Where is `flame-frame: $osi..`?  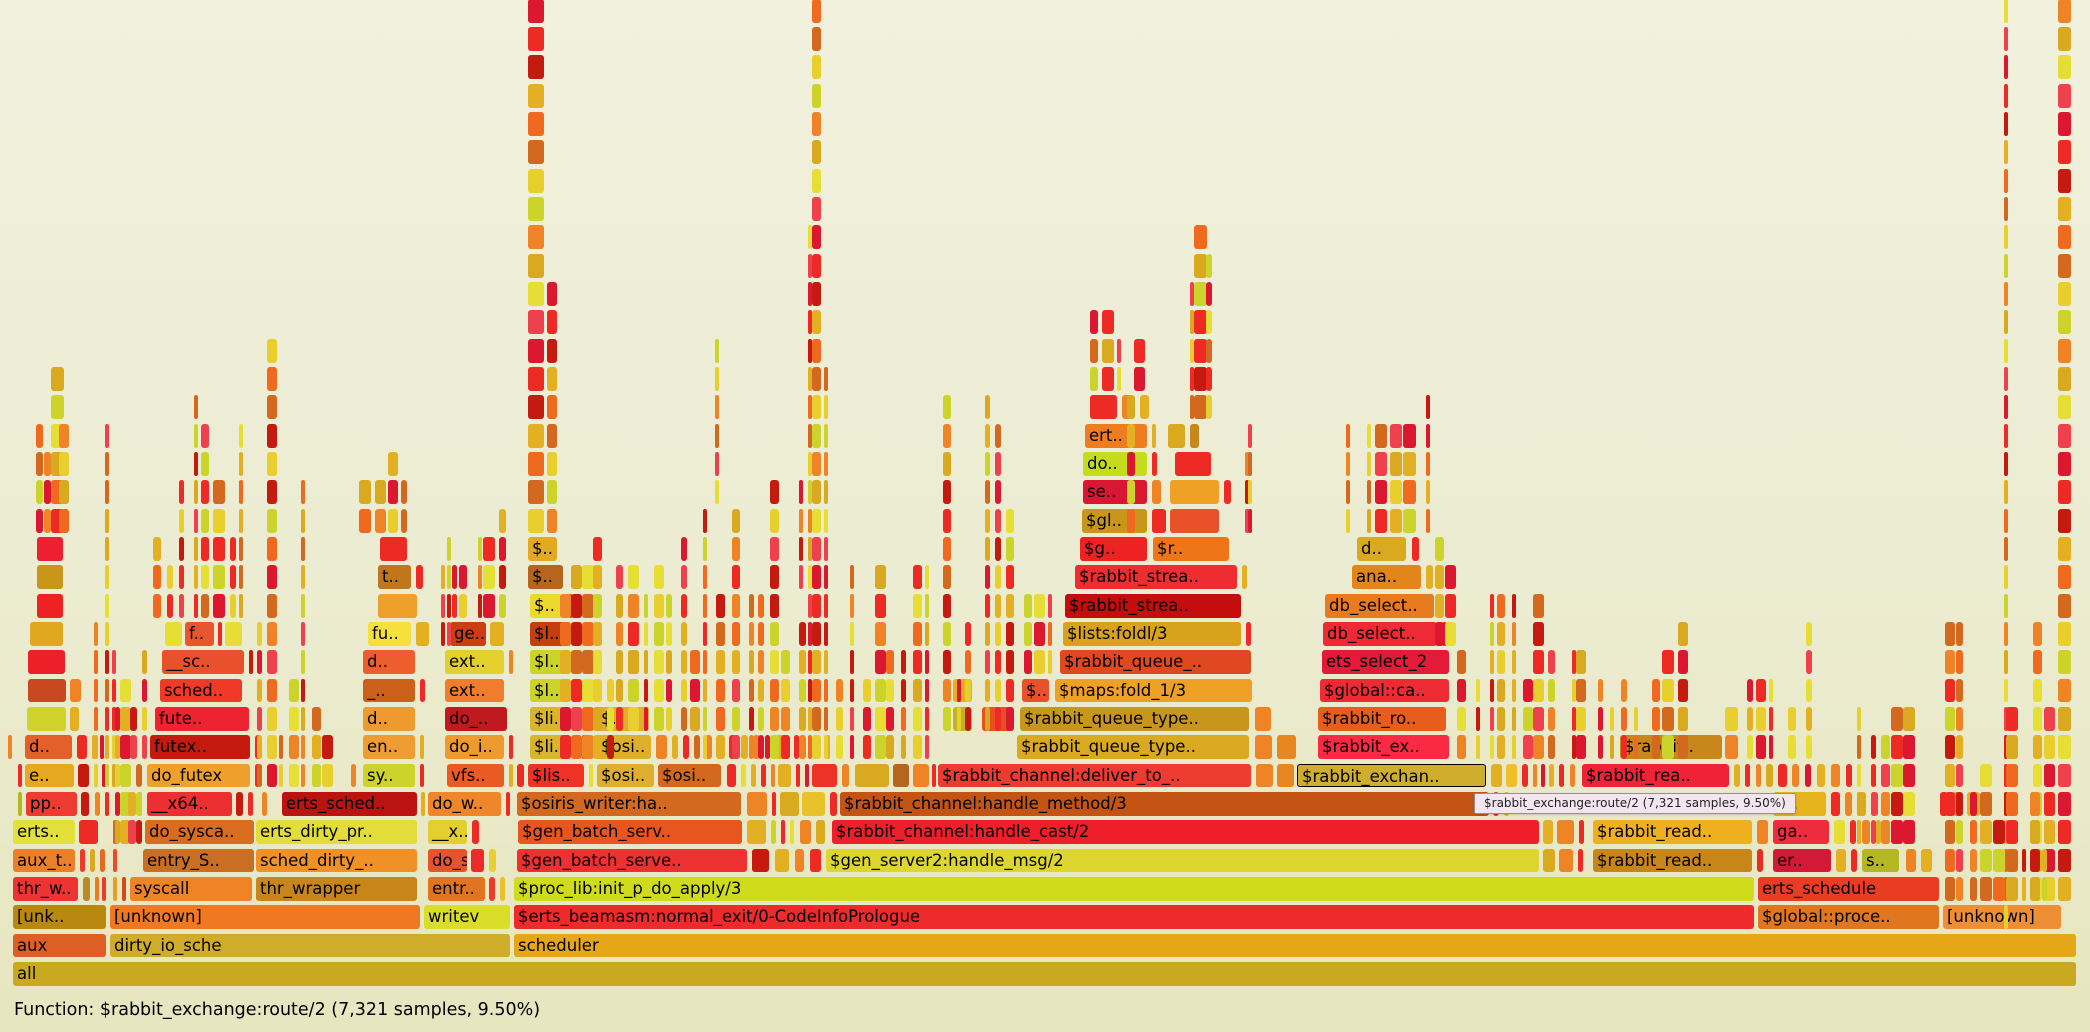
flame-frame: $osi.. is located at coordinates (689, 775).